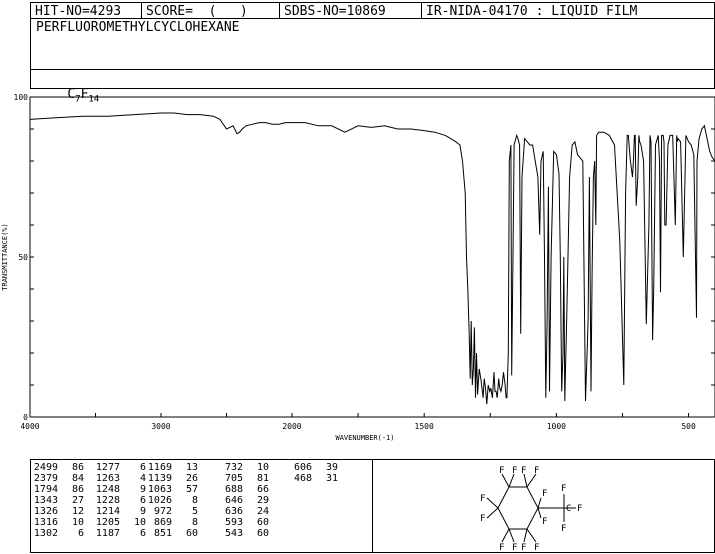 The width and height of the screenshot is (715, 554). Describe the element at coordinates (331, 467) in the screenshot. I see `peak-transmittance: 39` at that location.